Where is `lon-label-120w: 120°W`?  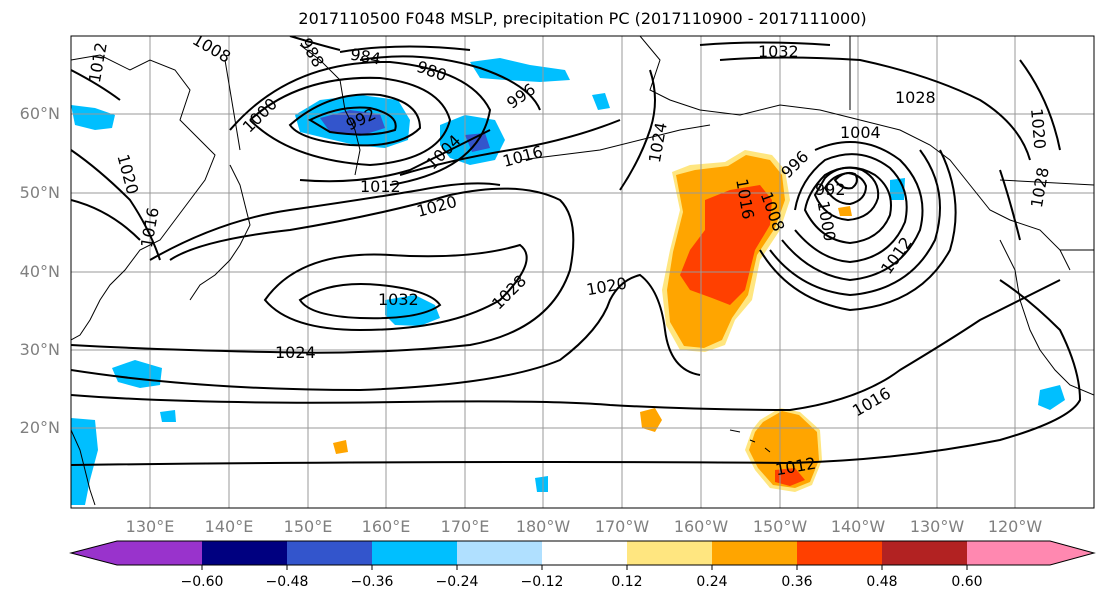
lon-label-120w: 120°W is located at coordinates (1015, 526).